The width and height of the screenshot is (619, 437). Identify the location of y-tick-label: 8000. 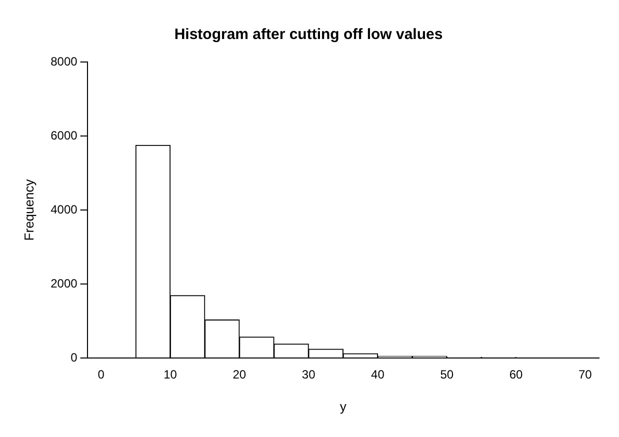
(64, 61).